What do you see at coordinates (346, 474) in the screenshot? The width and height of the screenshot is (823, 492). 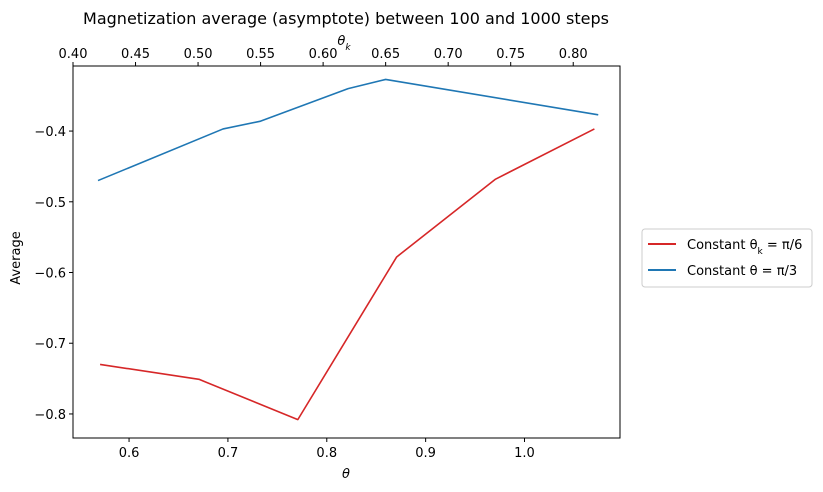 I see `x-axis-label: θ` at bounding box center [346, 474].